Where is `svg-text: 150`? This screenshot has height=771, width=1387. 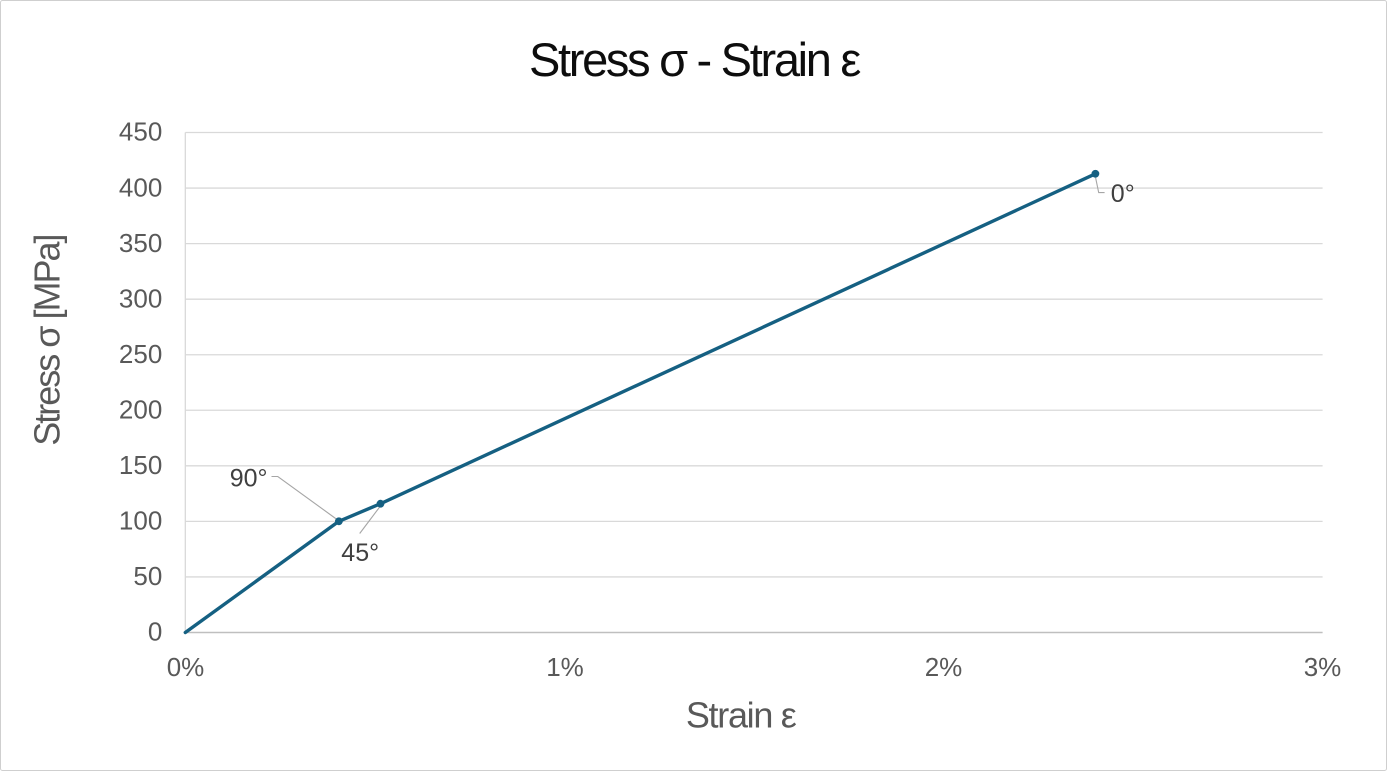
svg-text: 150 is located at coordinates (140, 465).